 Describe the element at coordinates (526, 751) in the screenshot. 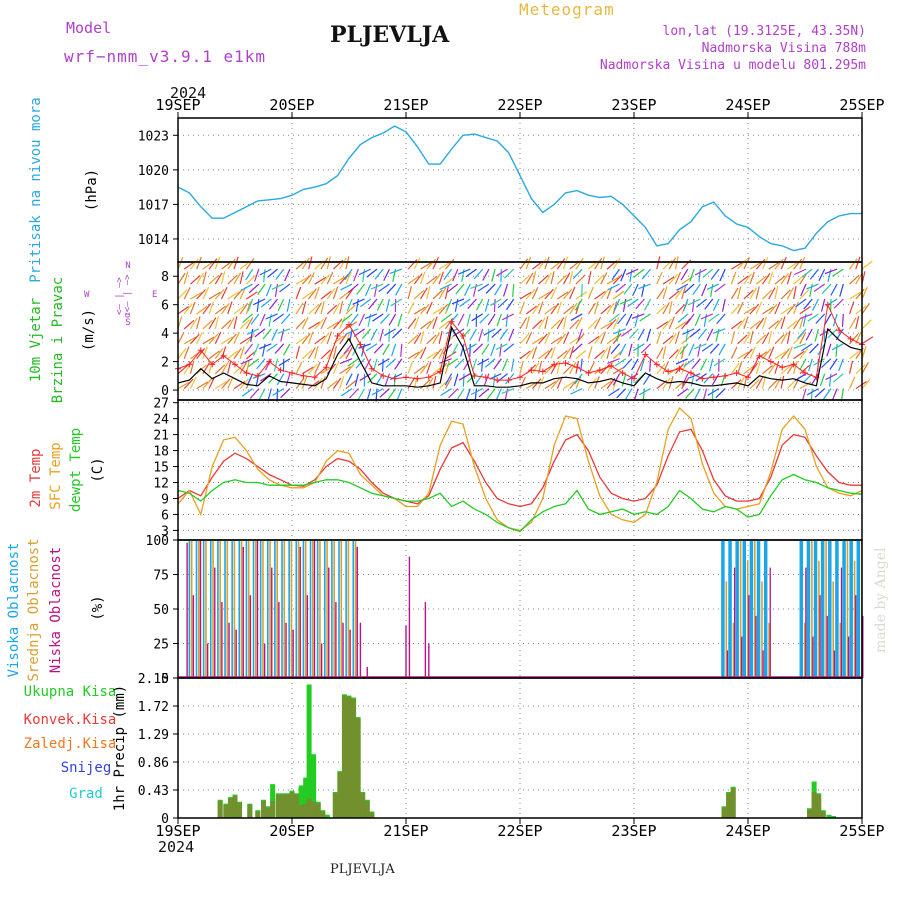

I see `precip-bars` at that location.